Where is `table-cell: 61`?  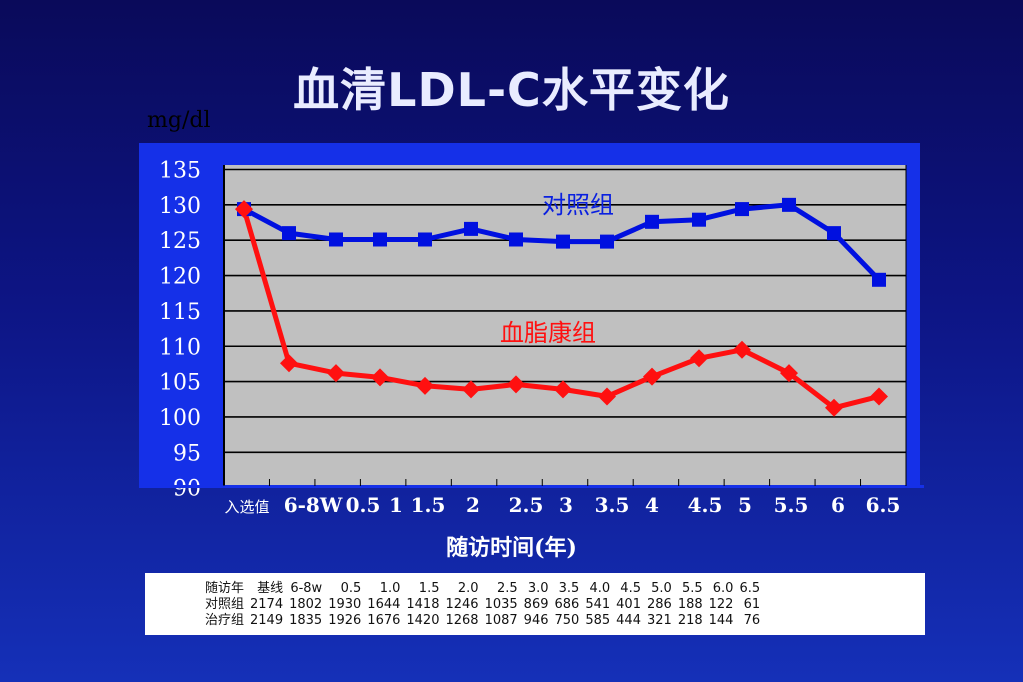 table-cell: 61 is located at coordinates (752, 604).